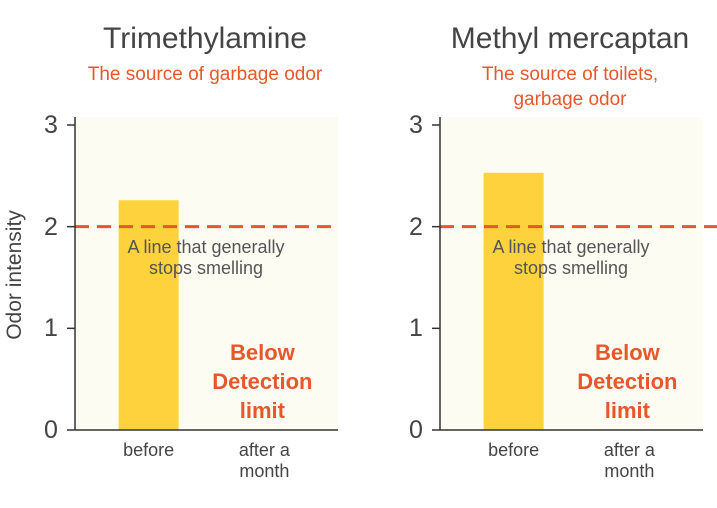  I want to click on y-axis-label: Odor intensity, so click(14, 275).